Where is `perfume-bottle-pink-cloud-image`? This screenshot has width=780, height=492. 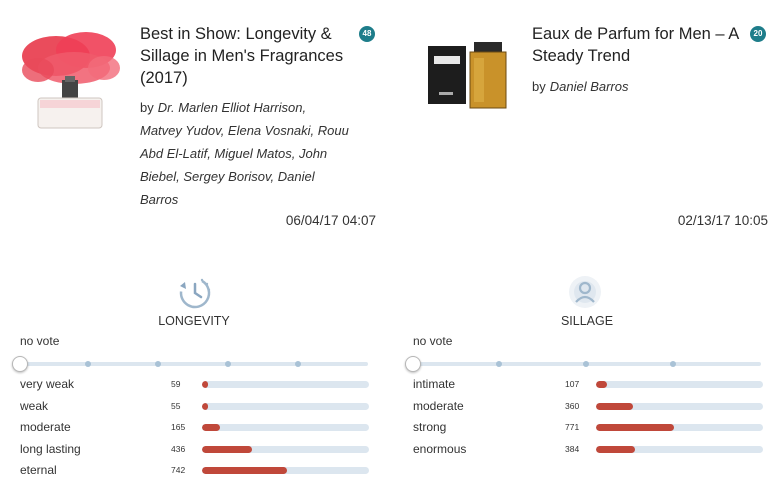 perfume-bottle-pink-cloud-image is located at coordinates (70, 83).